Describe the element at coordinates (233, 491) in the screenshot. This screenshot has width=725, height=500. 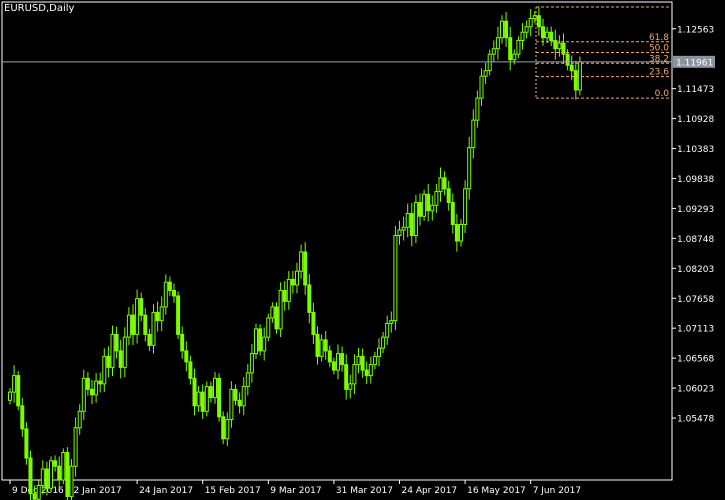
I see `x-tick-label: 15 Feb 2017` at that location.